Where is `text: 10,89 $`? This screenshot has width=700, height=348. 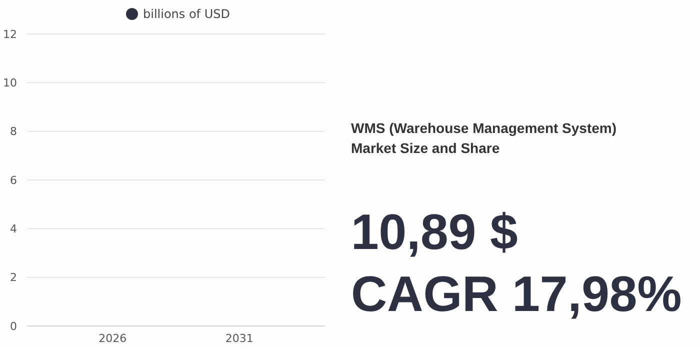 text: 10,89 $ is located at coordinates (434, 232).